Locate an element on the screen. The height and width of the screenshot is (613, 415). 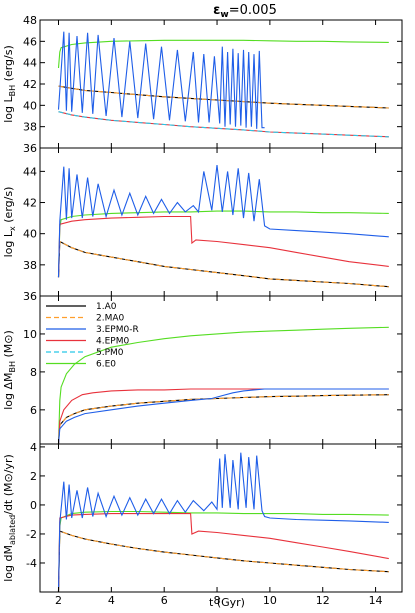
y-axis-label: log LBH (erg/s) is located at coordinates (9, 84).